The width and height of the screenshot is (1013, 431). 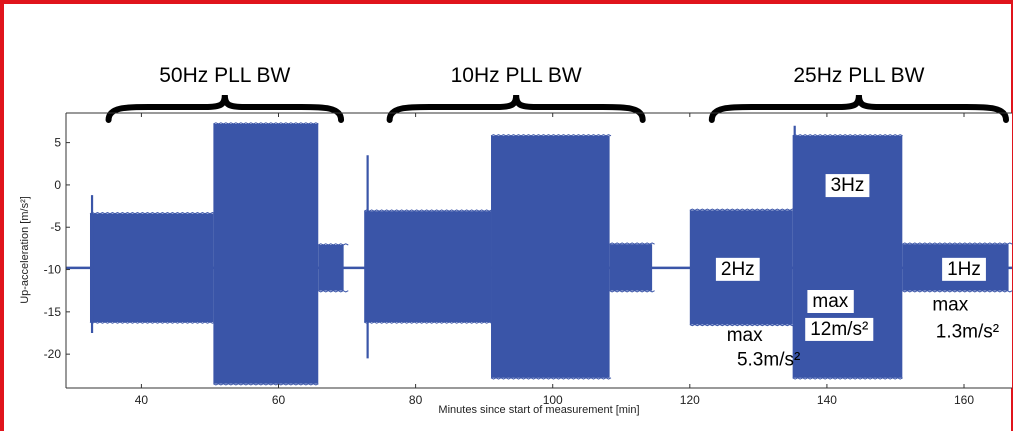 What do you see at coordinates (967, 331) in the screenshot?
I see `annotation-text: 1.3m/s²` at bounding box center [967, 331].